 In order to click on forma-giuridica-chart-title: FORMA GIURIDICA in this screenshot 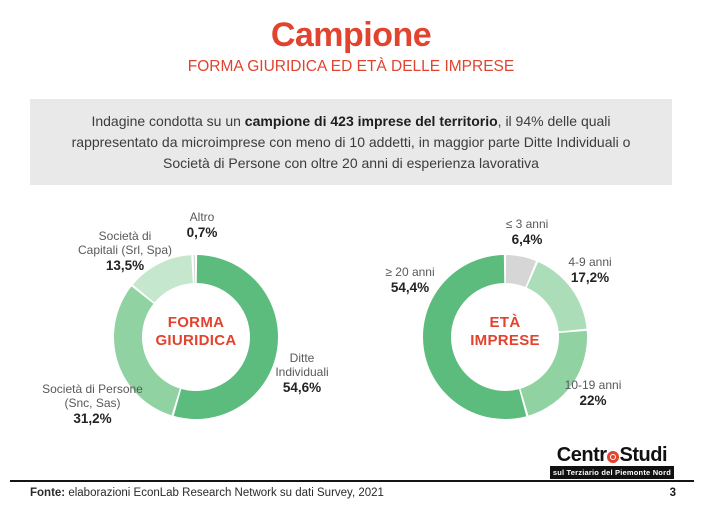, I will do `click(196, 331)`.